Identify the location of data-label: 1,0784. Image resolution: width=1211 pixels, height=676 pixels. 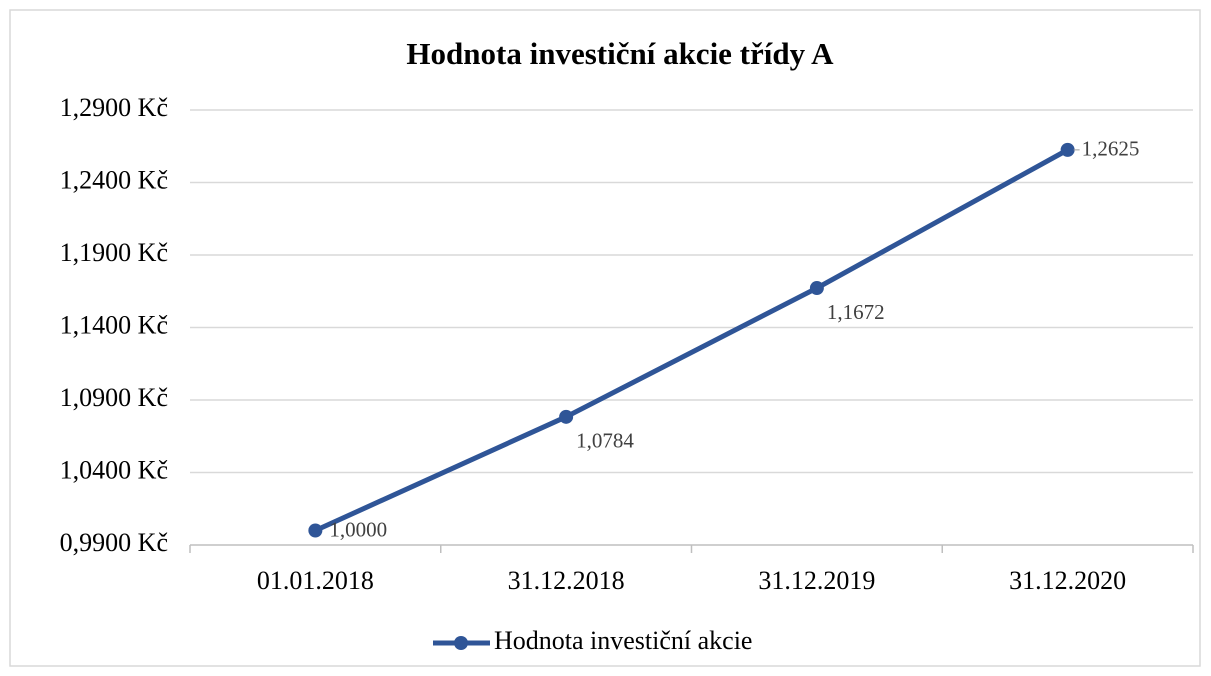
(605, 441).